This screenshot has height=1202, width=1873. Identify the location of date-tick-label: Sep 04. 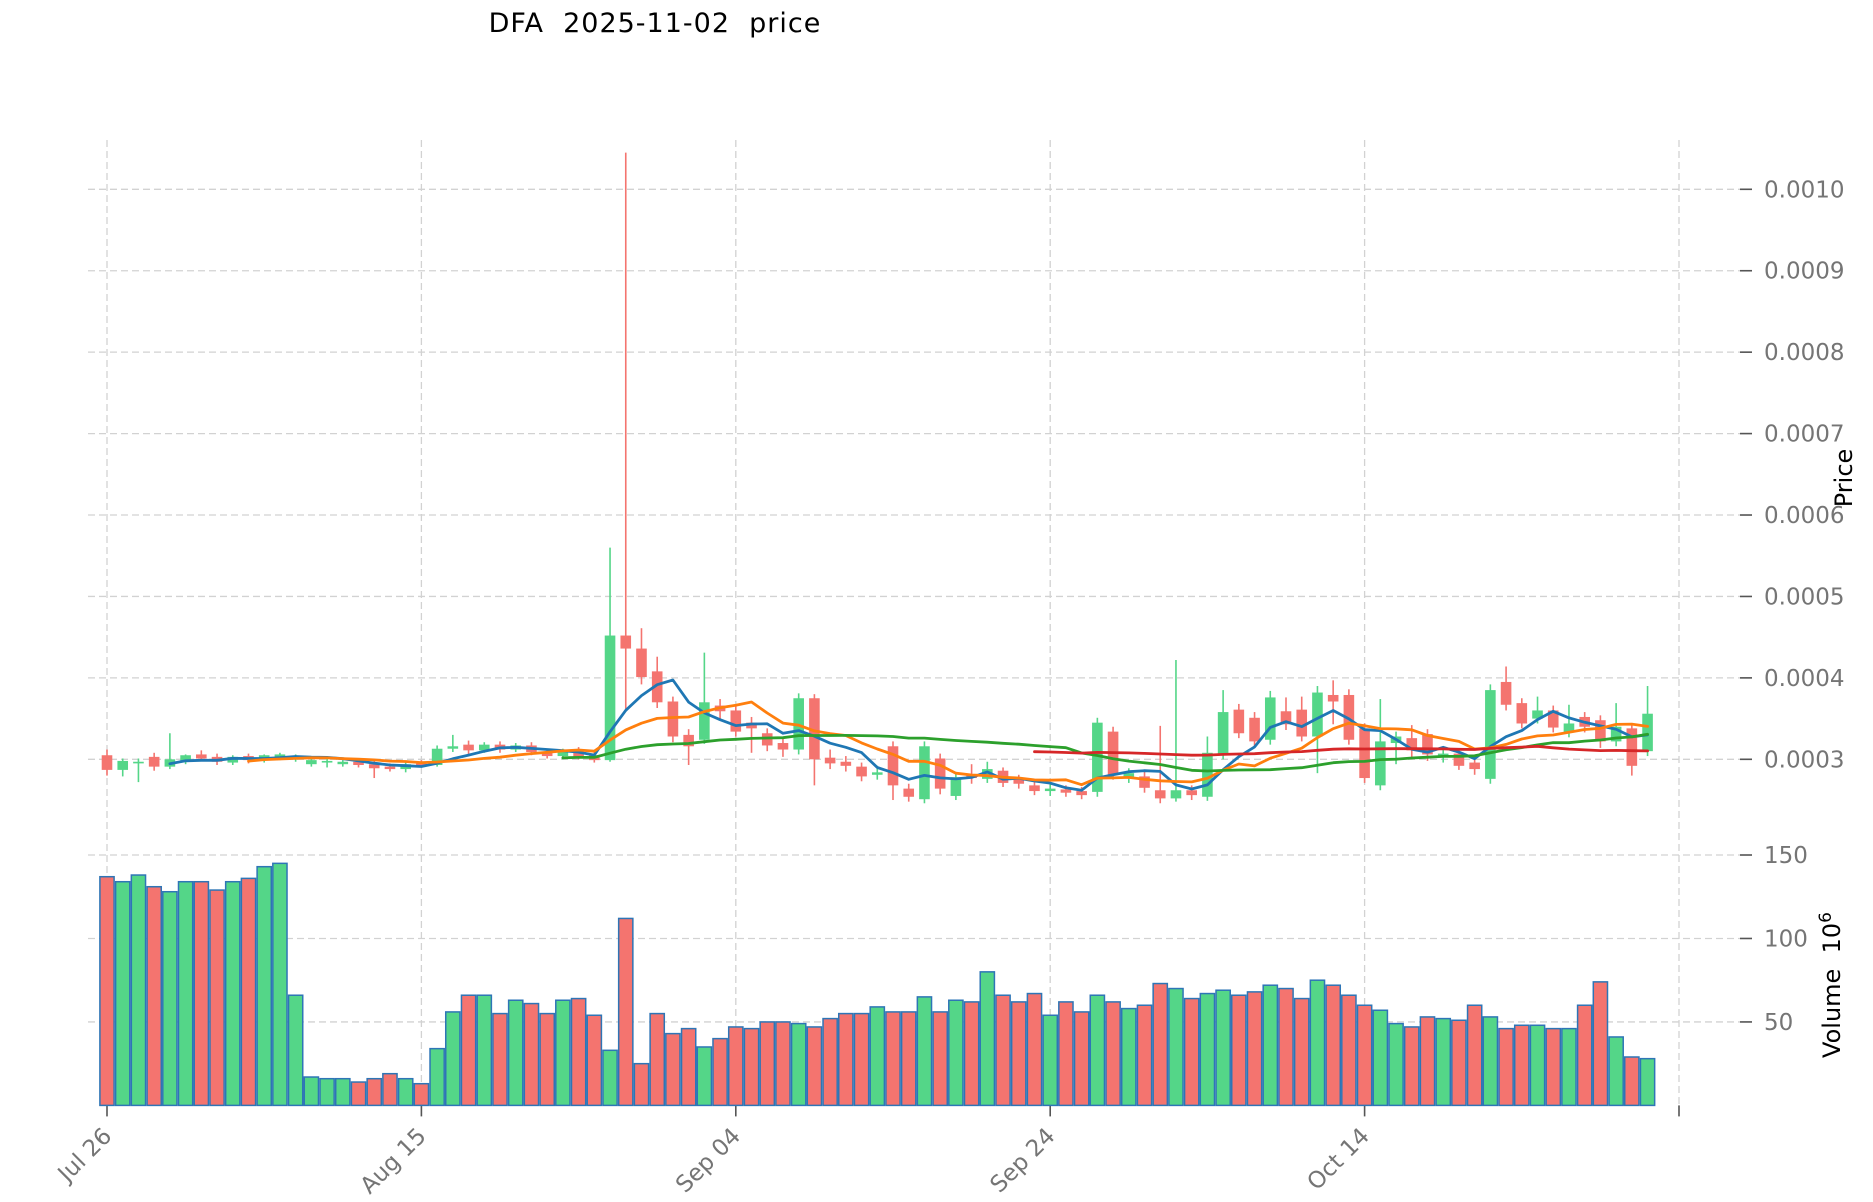
(708, 1160).